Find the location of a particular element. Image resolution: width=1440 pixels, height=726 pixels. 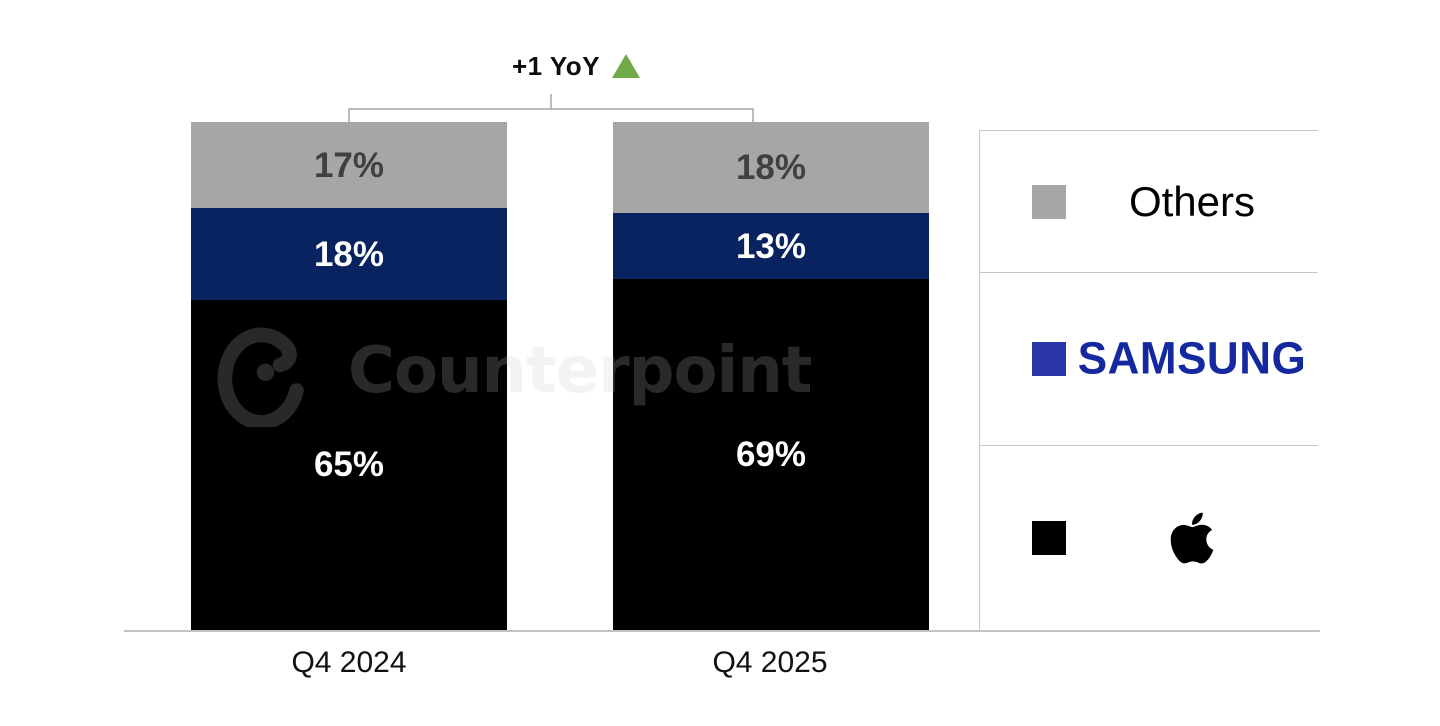

up-triangle-icon is located at coordinates (626, 66).